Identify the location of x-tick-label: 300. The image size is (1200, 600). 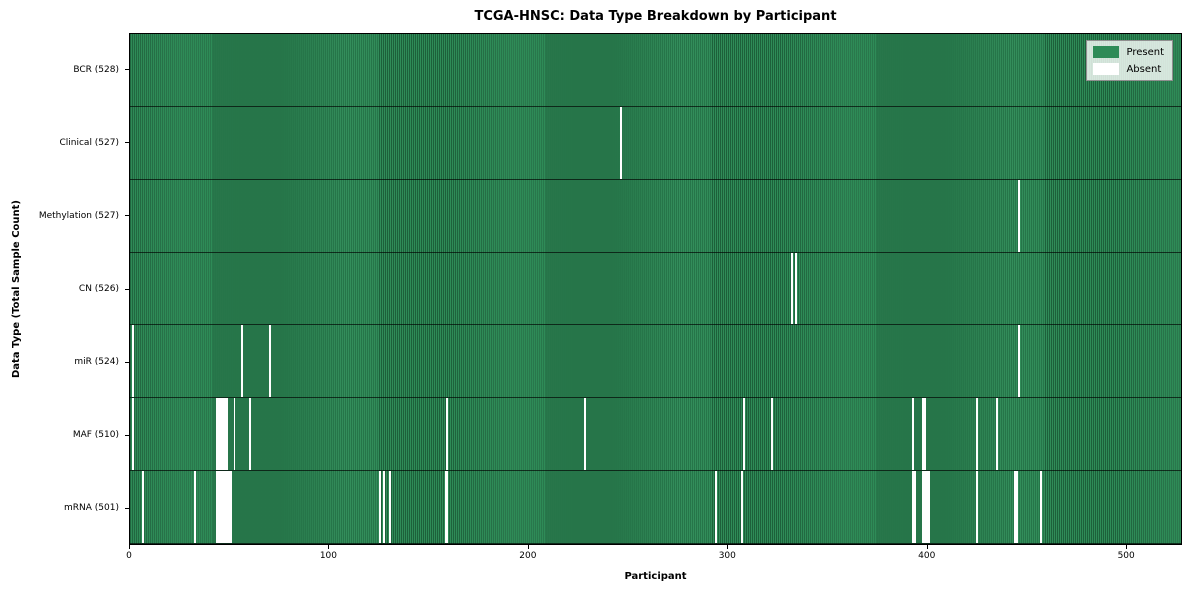
(727, 556).